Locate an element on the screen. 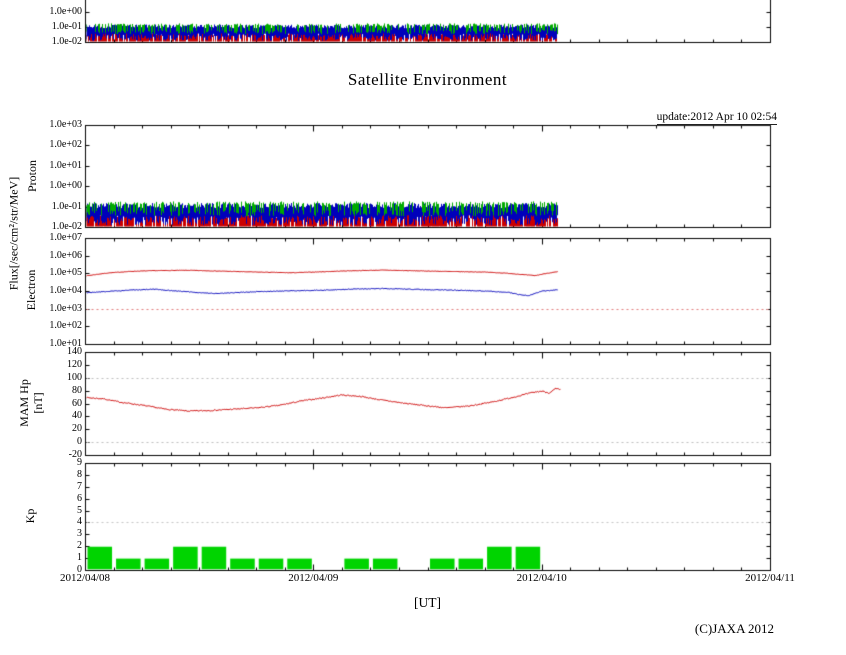  x-axis-title: [UT] is located at coordinates (427, 602).